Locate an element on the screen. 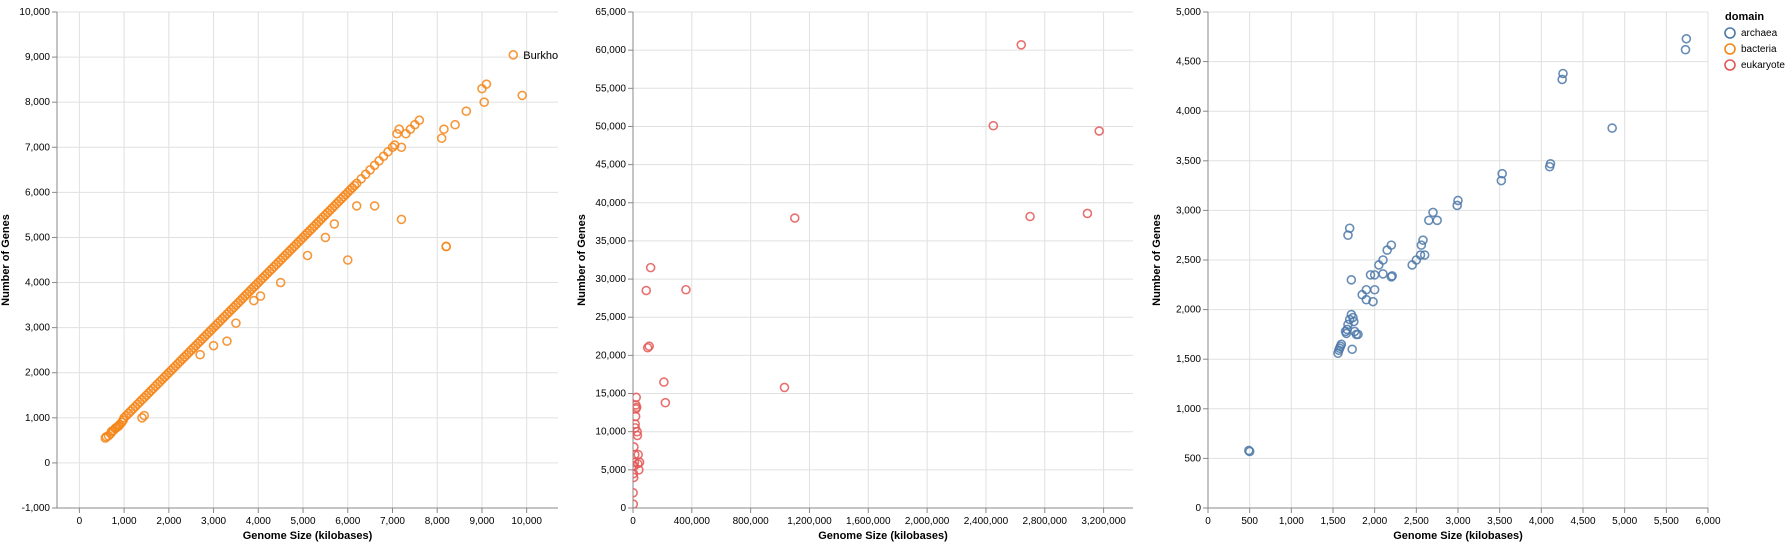  x-tick-label: 2,000,000 is located at coordinates (927, 521).